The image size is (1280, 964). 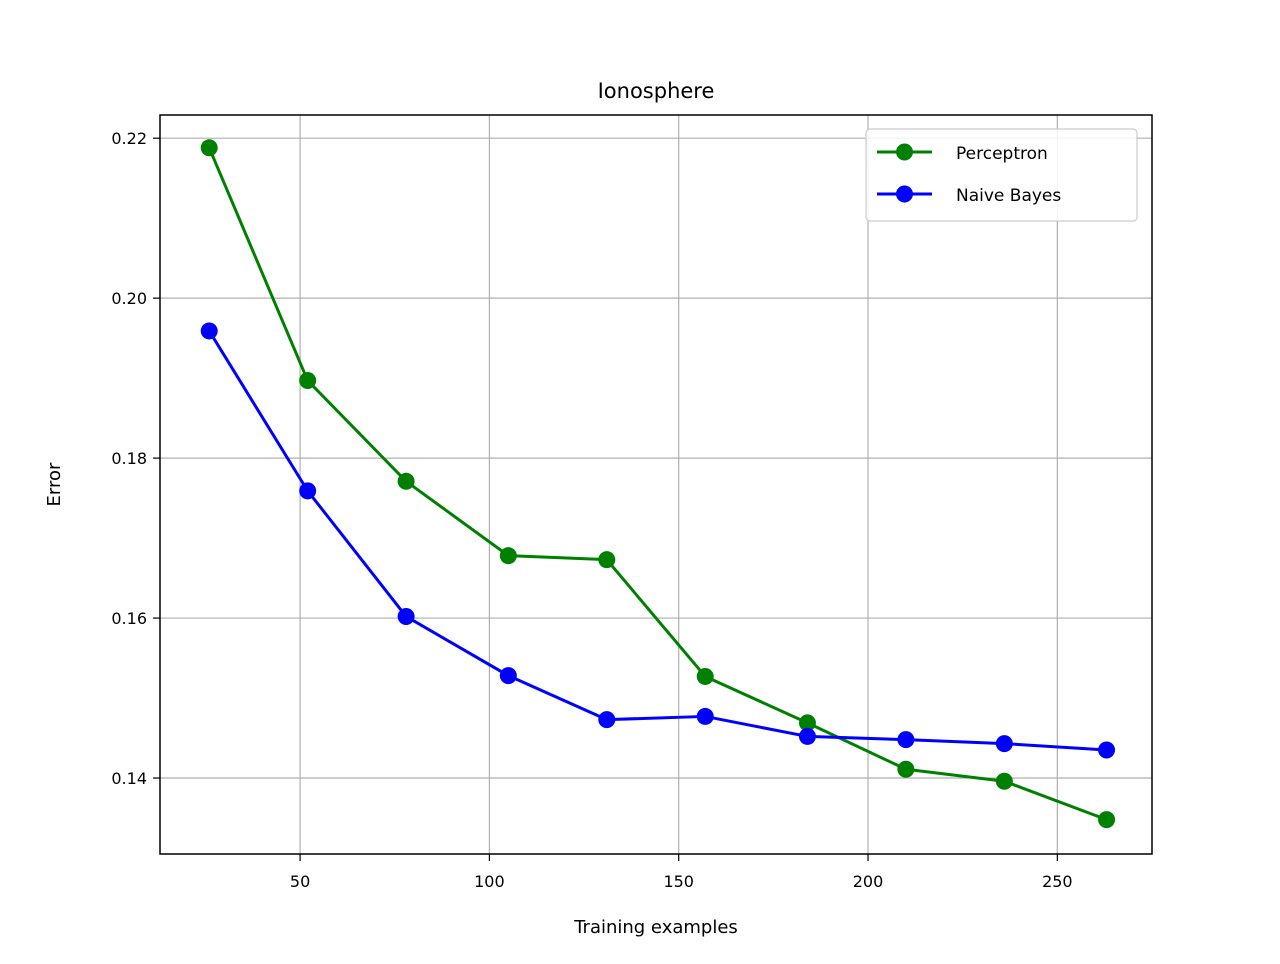 I want to click on x-tick-label: 150, so click(x=678, y=881).